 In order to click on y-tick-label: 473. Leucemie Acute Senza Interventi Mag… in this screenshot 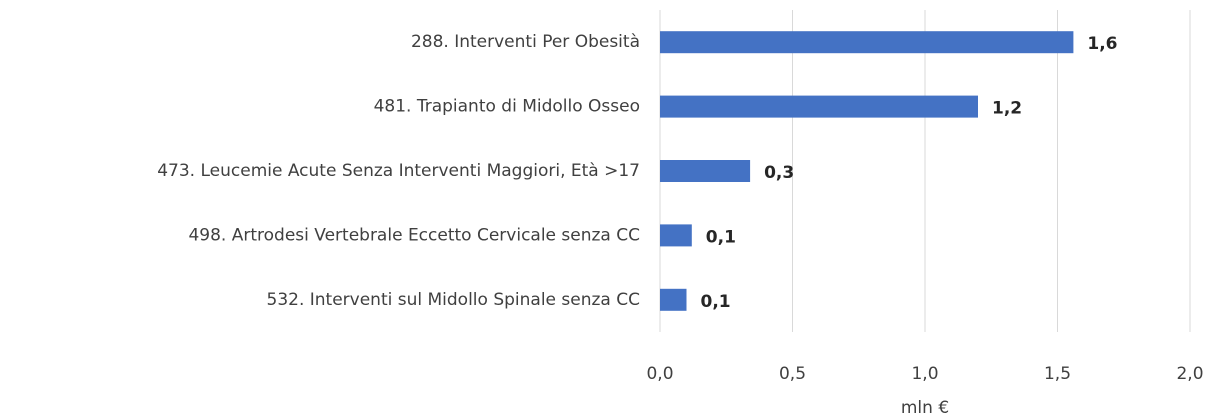, I will do `click(398, 171)`.